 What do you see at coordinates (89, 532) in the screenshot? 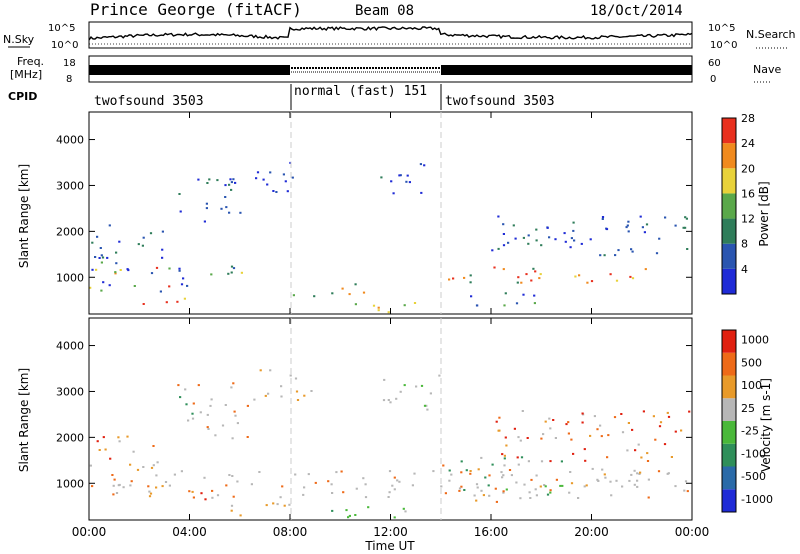
I see `x-tick-label: 00:00` at bounding box center [89, 532].